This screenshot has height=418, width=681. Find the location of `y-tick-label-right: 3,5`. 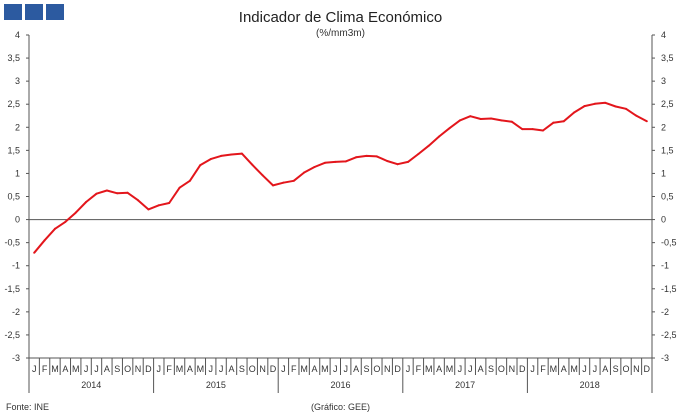

y-tick-label-right: 3,5 is located at coordinates (667, 58).